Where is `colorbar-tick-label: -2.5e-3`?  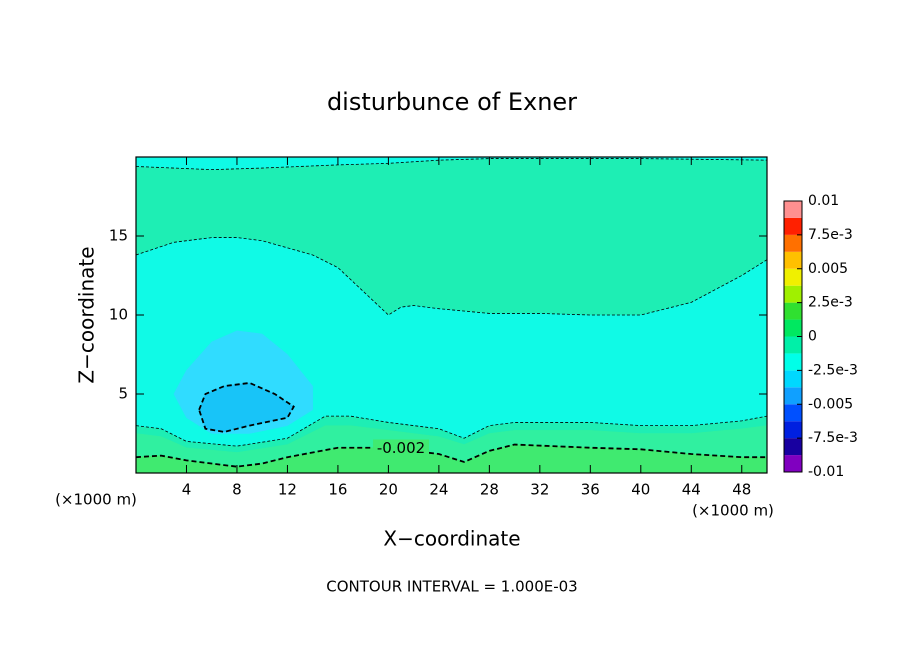
colorbar-tick-label: -2.5e-3 is located at coordinates (833, 370).